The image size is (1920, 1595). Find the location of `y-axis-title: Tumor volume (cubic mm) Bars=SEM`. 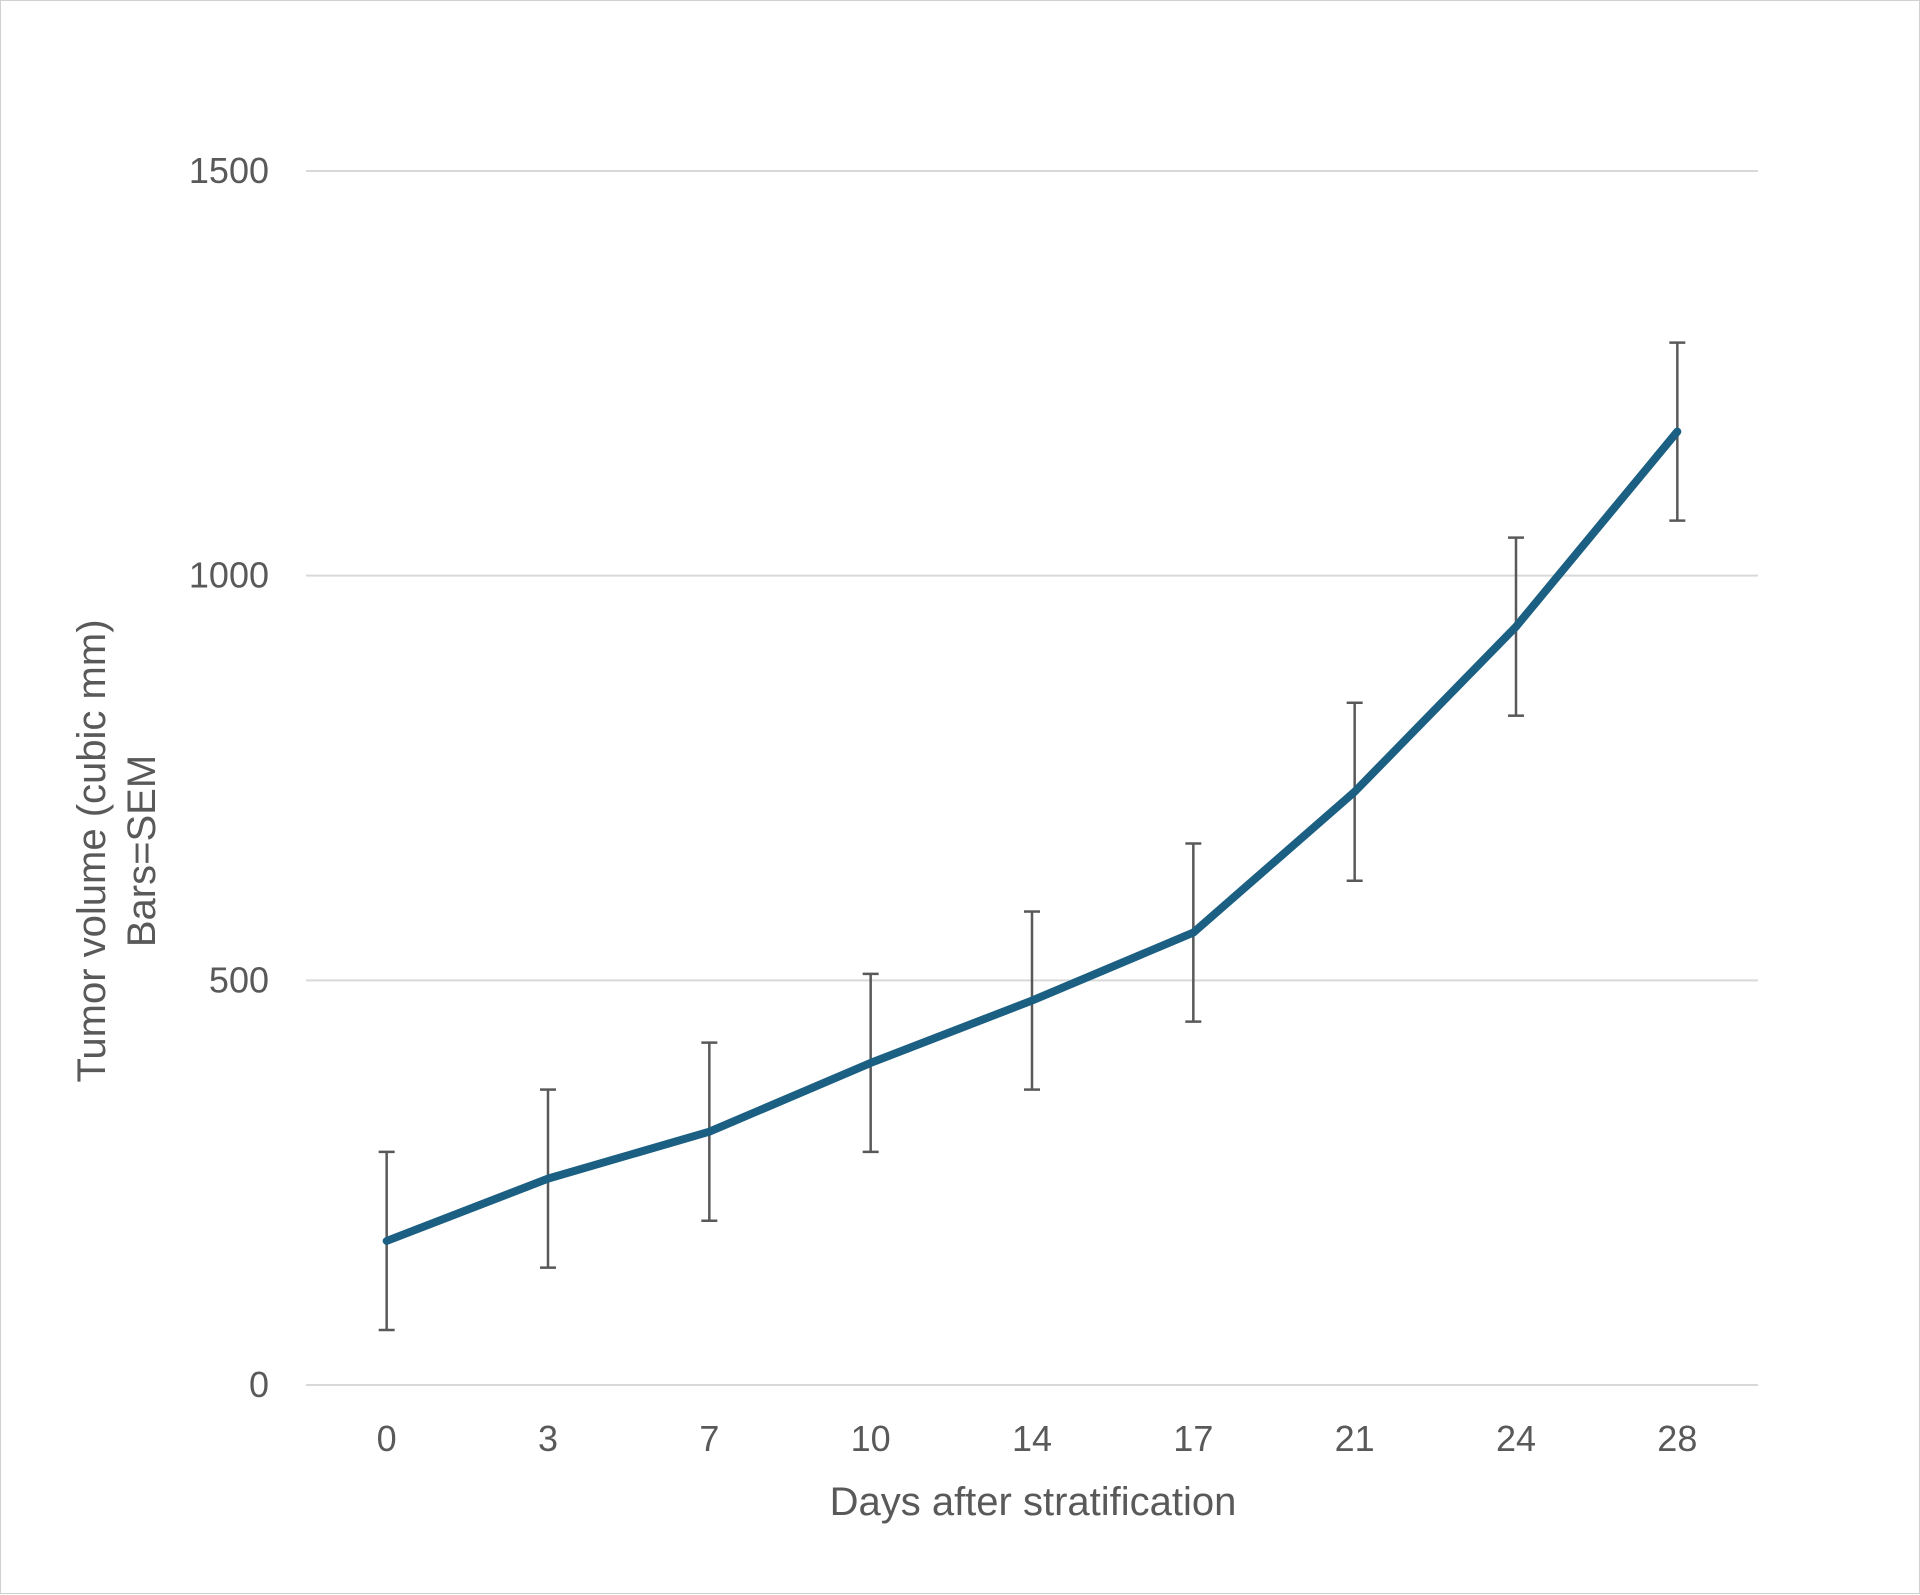

y-axis-title: Tumor volume (cubic mm) Bars=SEM is located at coordinates (117, 850).